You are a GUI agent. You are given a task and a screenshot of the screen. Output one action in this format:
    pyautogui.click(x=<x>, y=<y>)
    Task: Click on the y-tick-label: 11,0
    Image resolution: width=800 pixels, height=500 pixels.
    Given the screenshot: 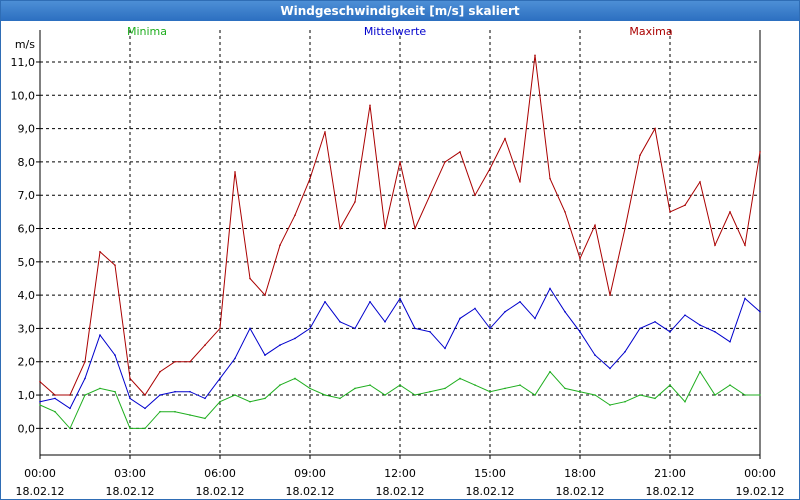 What is the action you would take?
    pyautogui.click(x=23, y=62)
    